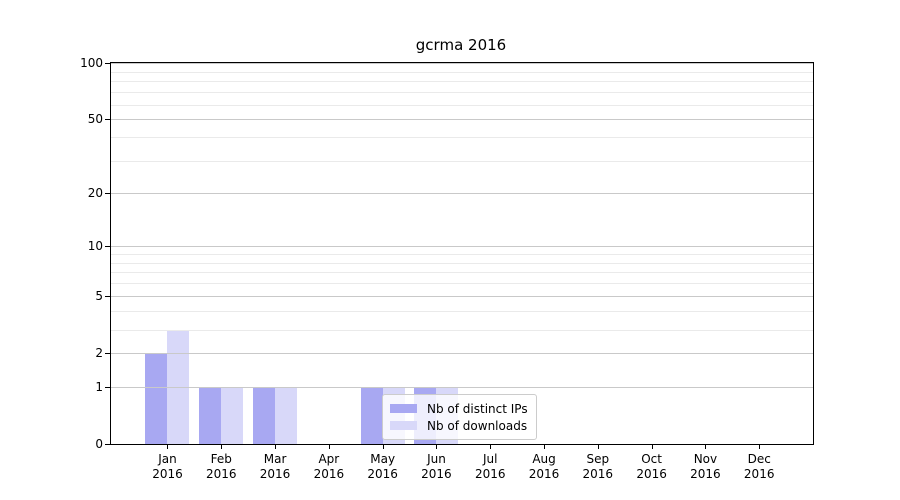  Describe the element at coordinates (598, 459) in the screenshot. I see `x-tick-label-line: Sep` at that location.